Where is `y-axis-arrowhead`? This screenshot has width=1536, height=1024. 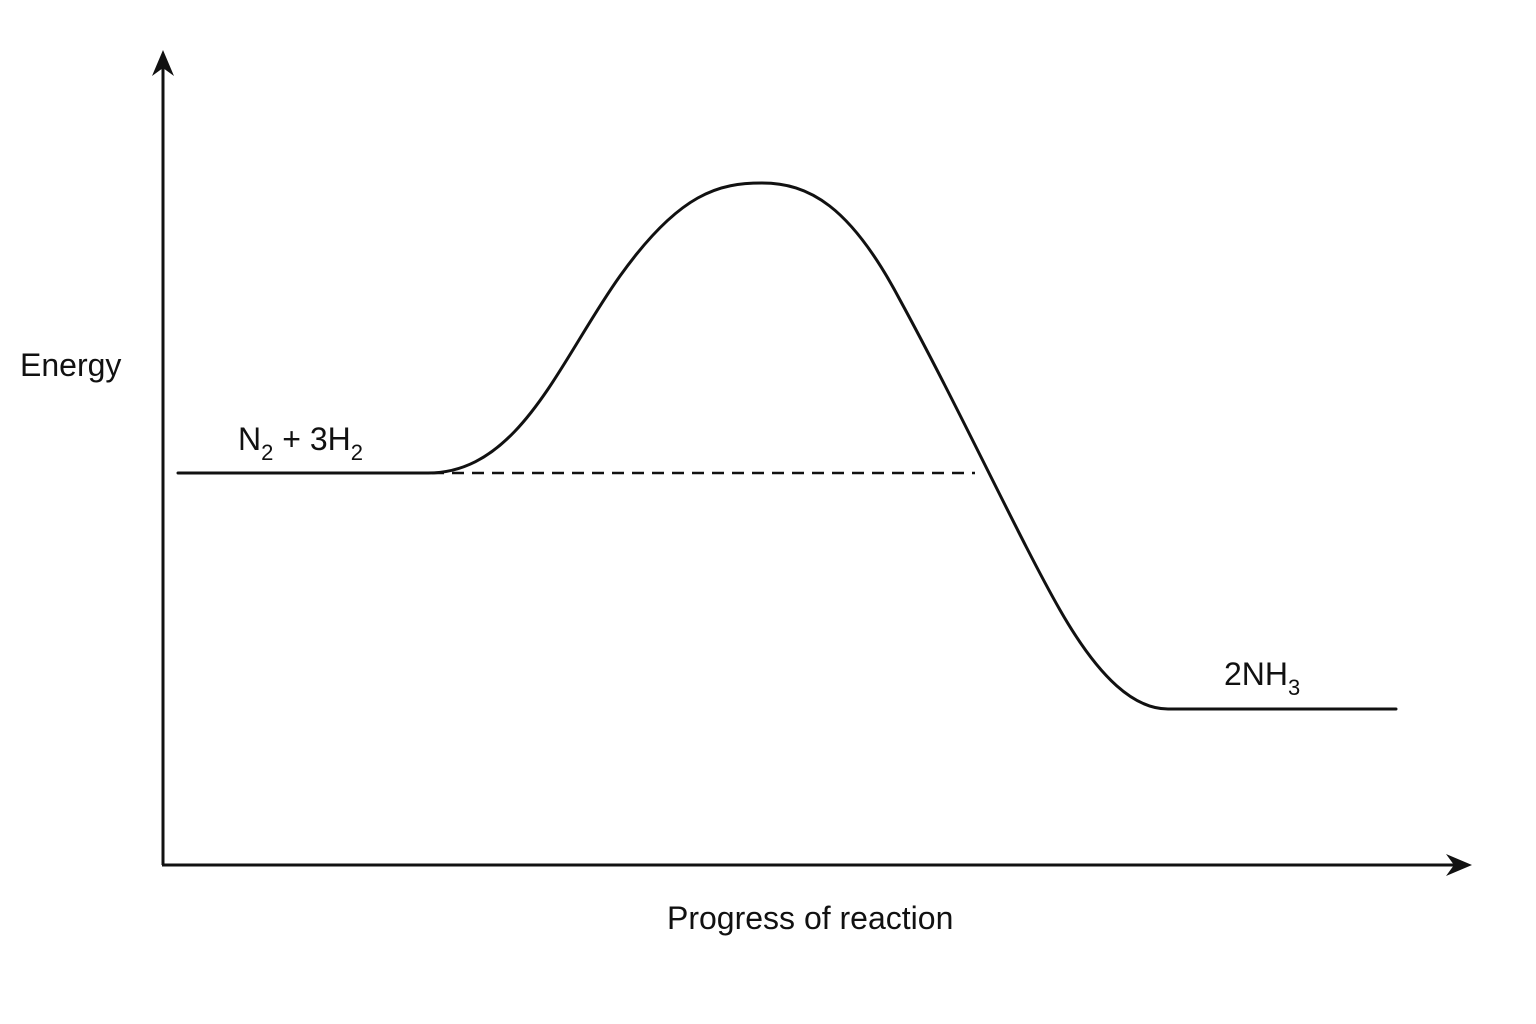 y-axis-arrowhead is located at coordinates (163, 63).